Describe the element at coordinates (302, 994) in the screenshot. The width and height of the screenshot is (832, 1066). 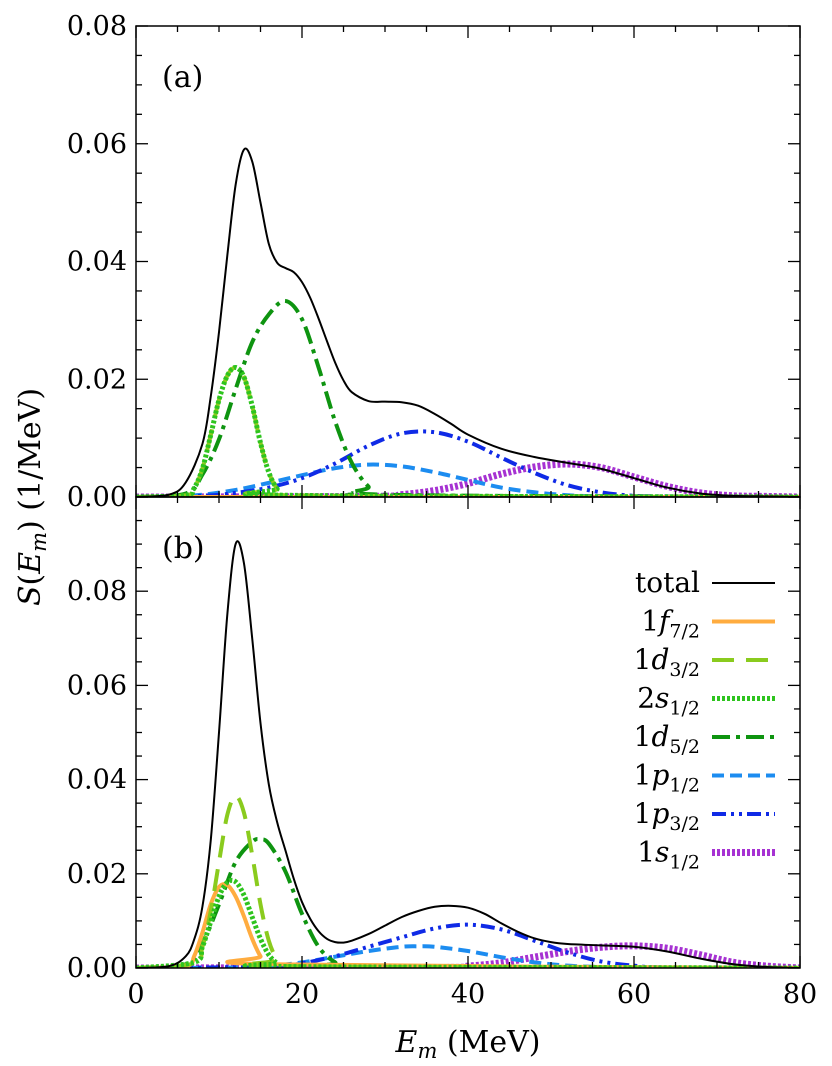
I see `x-tick-label: 20` at that location.